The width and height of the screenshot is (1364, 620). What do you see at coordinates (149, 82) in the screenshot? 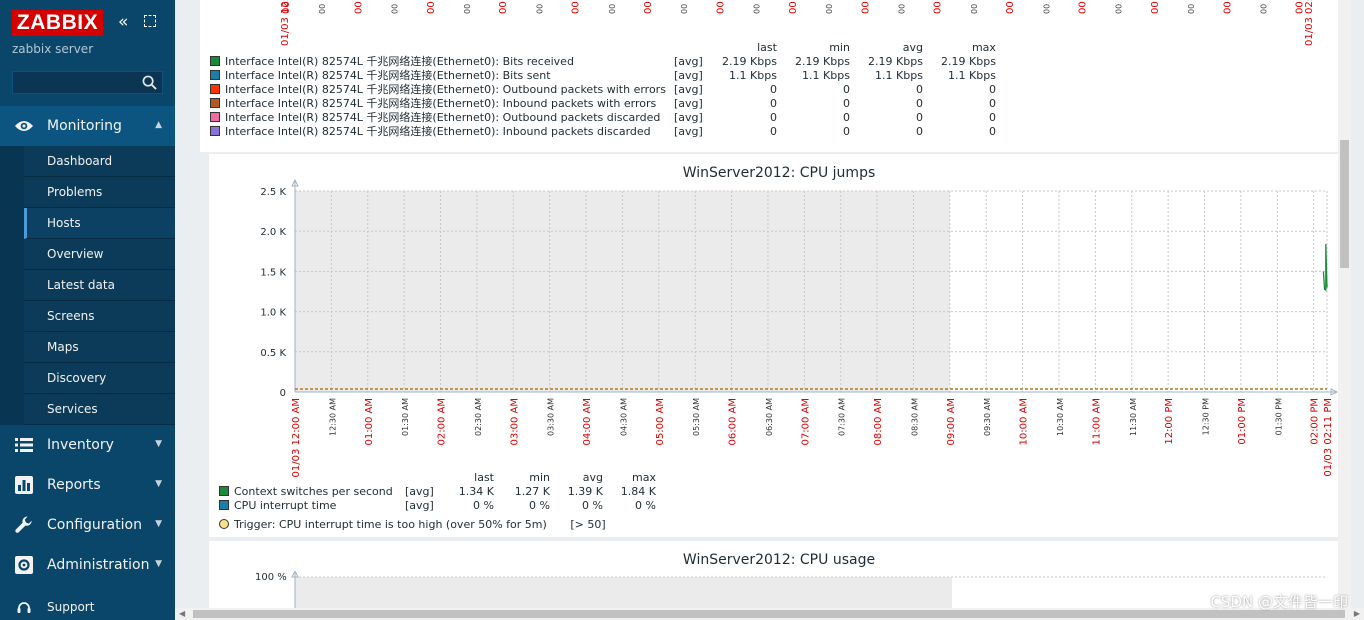
I see `search-icon` at bounding box center [149, 82].